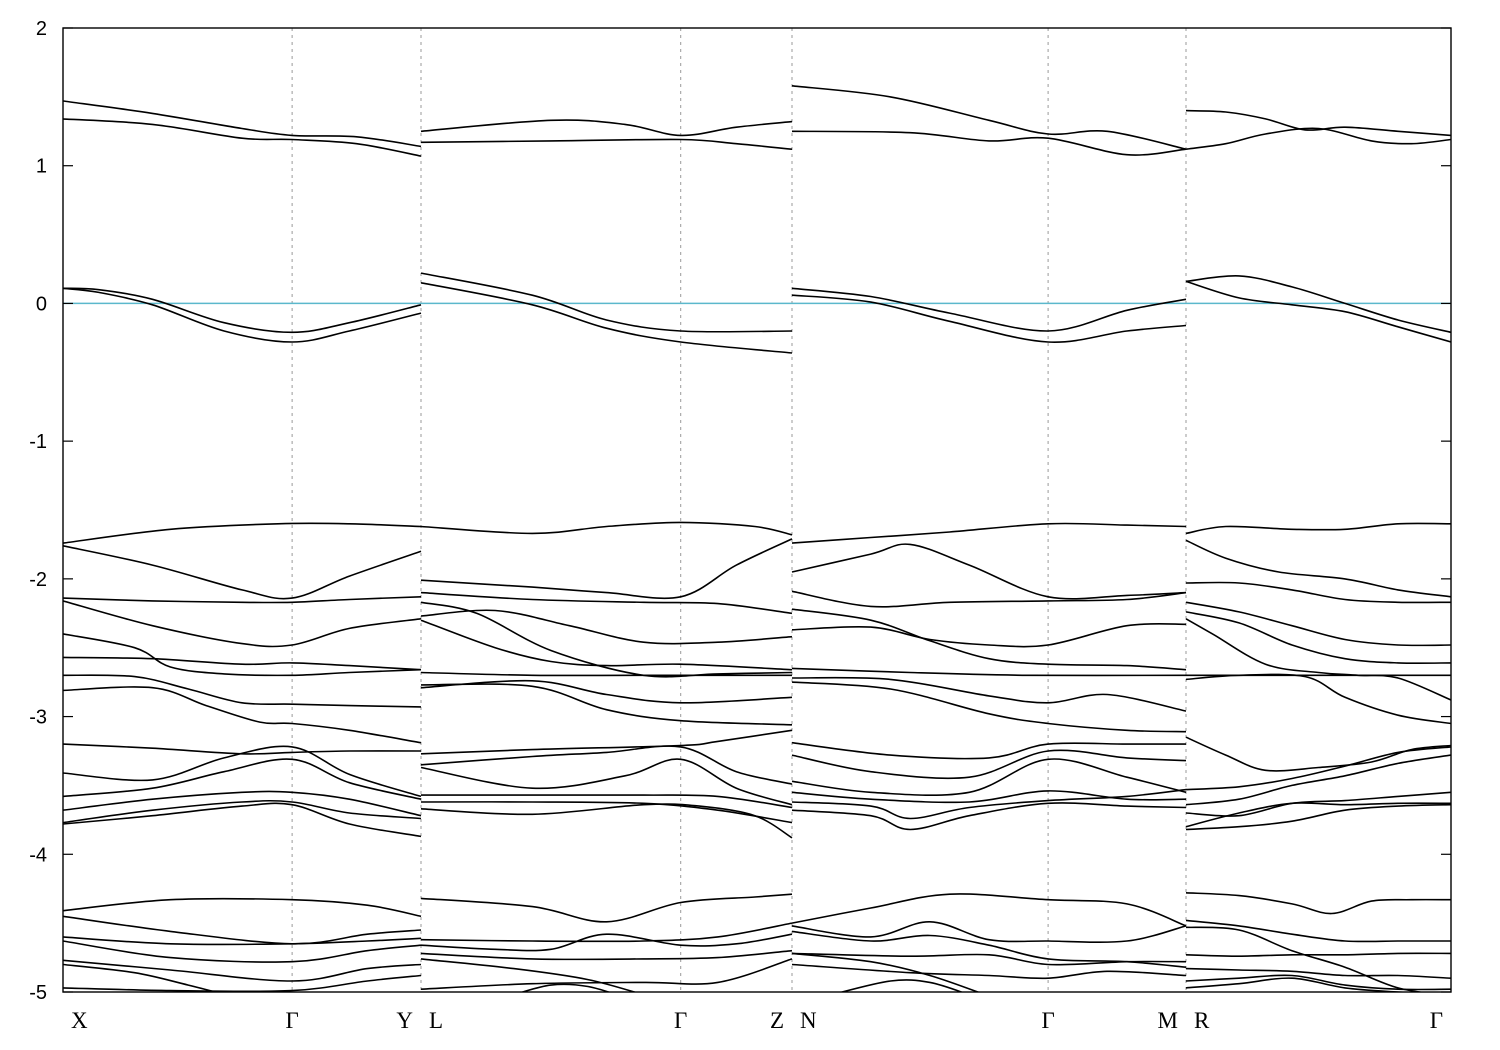 This screenshot has width=1500, height=1050. Describe the element at coordinates (1168, 1020) in the screenshot. I see `x-tick-label: M` at that location.